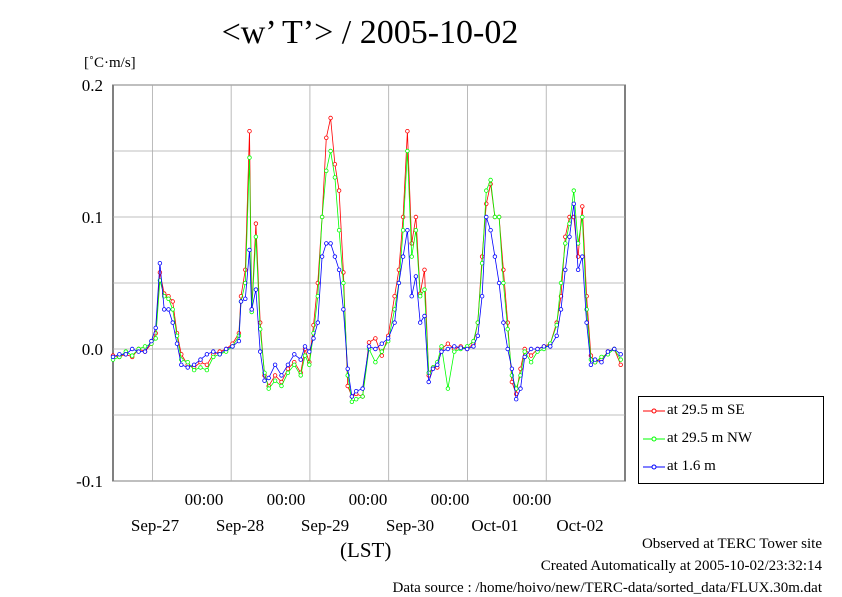  What do you see at coordinates (731, 468) in the screenshot?
I see `legend-item-low: at 1.6 m` at bounding box center [731, 468].